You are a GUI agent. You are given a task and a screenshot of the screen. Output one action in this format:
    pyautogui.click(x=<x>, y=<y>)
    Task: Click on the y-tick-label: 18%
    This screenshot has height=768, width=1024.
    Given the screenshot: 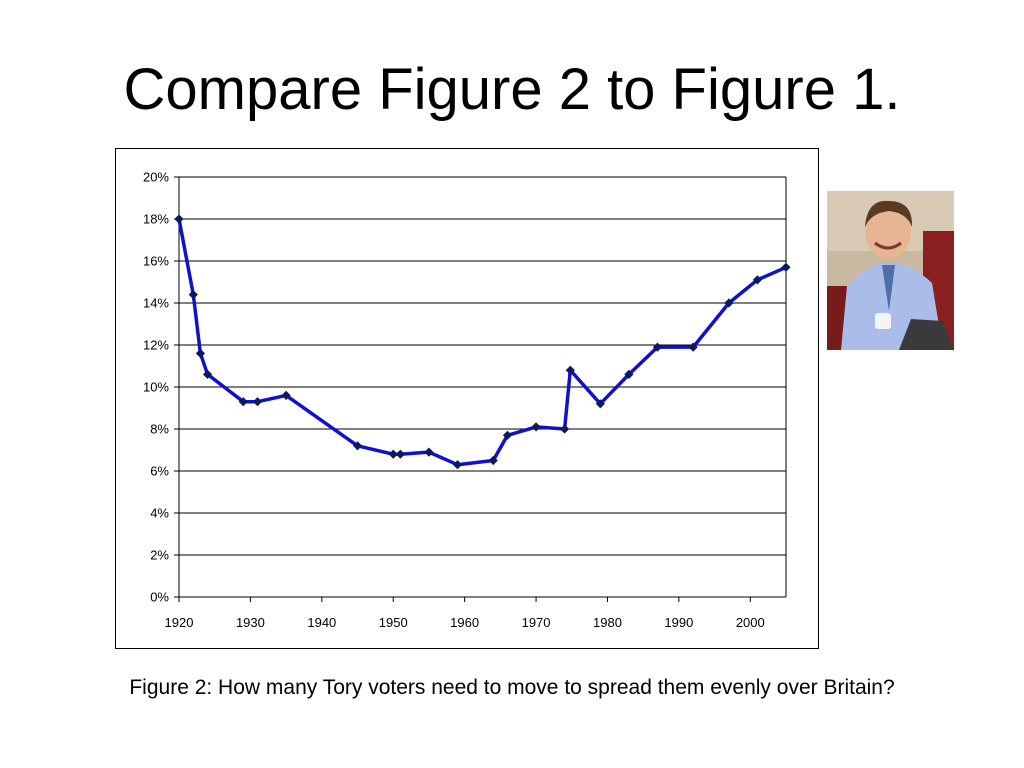 What is the action you would take?
    pyautogui.click(x=156, y=219)
    